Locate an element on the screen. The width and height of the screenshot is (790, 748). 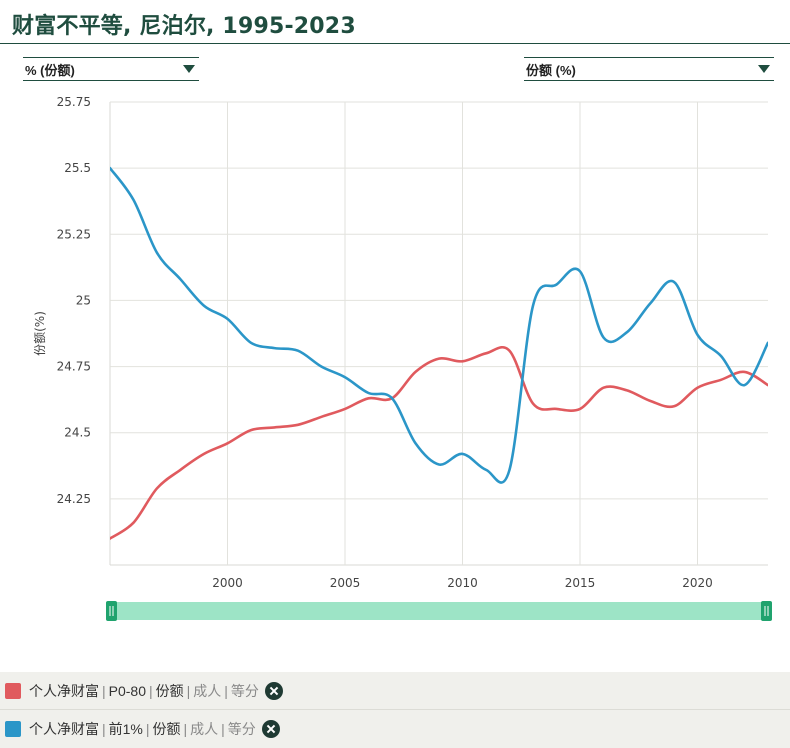
page-title: 财富不平等, 尼泊尔, 1995-2023 is located at coordinates (184, 26).